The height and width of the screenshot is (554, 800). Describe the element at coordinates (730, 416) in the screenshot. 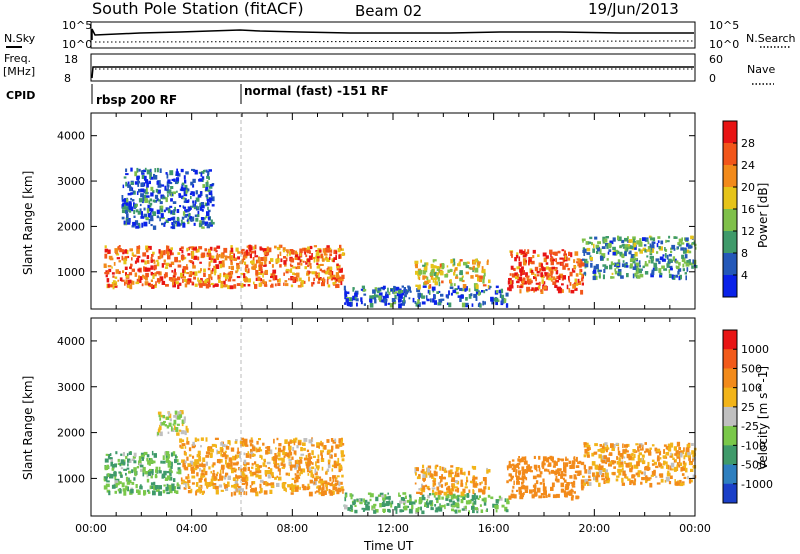

I see `colorbar-frame` at that location.